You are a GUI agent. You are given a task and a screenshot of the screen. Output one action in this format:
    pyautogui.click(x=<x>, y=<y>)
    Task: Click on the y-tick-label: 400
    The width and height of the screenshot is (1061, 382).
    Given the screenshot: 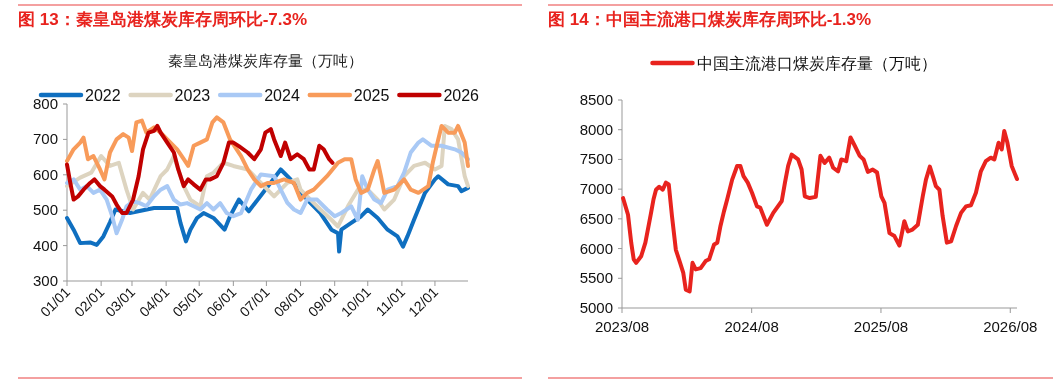 What is the action you would take?
    pyautogui.click(x=45, y=245)
    